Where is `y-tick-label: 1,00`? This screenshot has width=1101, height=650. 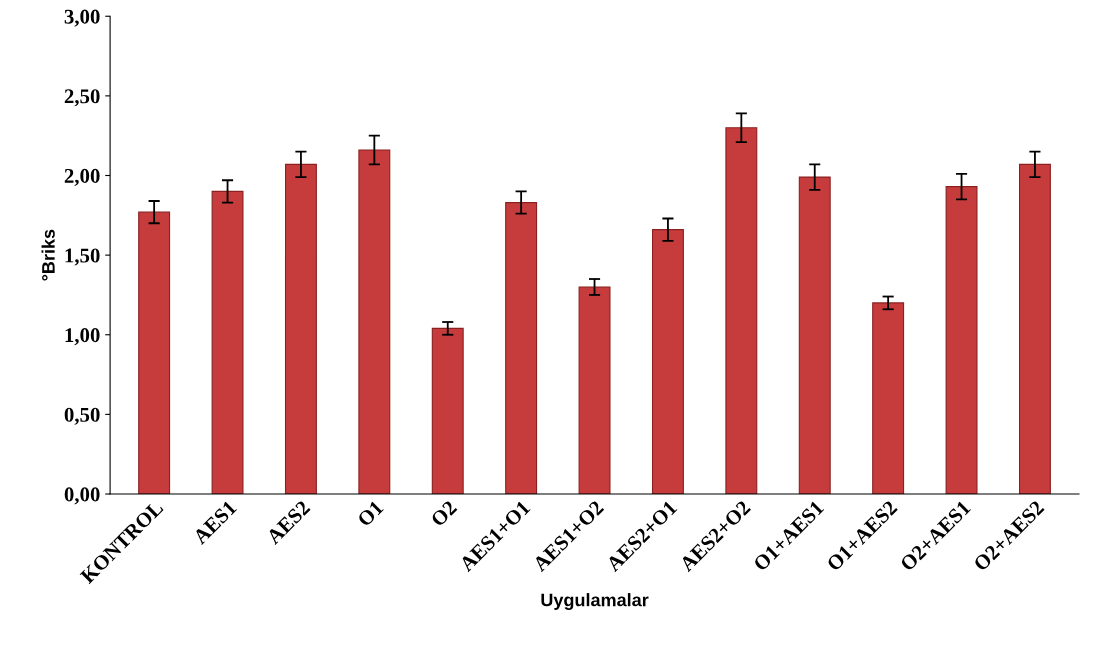 y-tick-label: 1,00 is located at coordinates (82, 337).